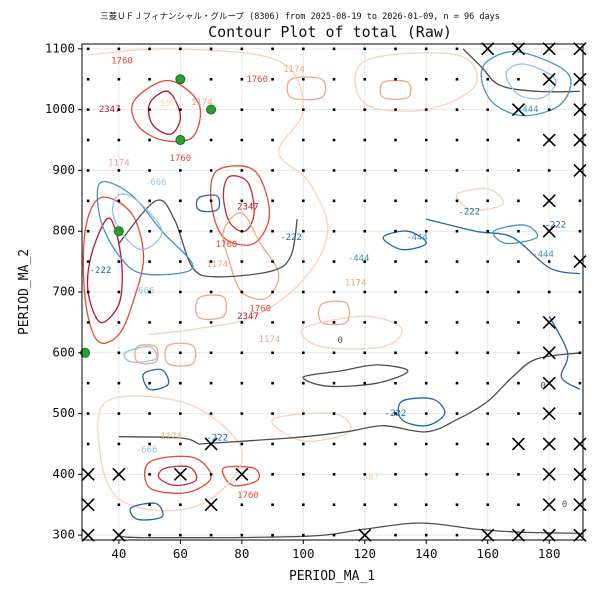  Describe the element at coordinates (118, 553) in the screenshot. I see `x-tick-label: 40` at that location.